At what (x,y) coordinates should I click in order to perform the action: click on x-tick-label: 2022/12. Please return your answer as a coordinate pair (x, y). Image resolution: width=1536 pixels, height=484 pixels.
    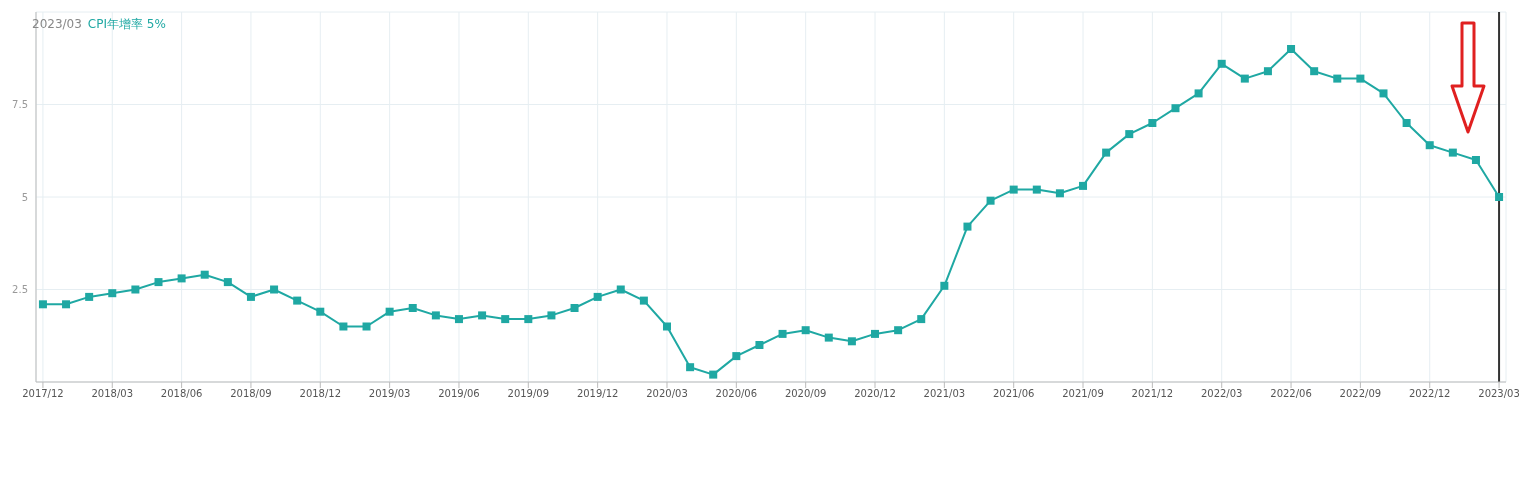
    Looking at the image, I should click on (1429, 394).